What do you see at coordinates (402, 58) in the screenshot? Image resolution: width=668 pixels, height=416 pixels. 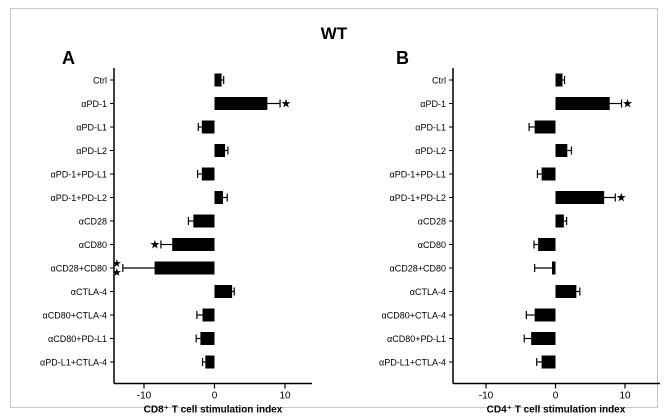 I see `panel-letter-b: B` at bounding box center [402, 58].